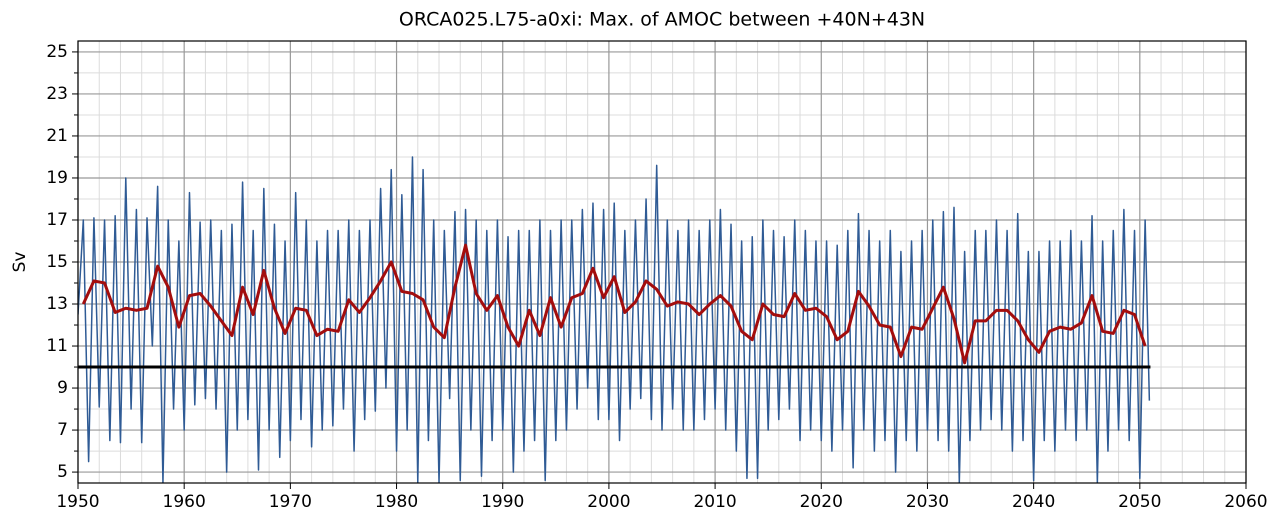  Describe the element at coordinates (57, 136) in the screenshot. I see `y-tick-label: 21` at that location.